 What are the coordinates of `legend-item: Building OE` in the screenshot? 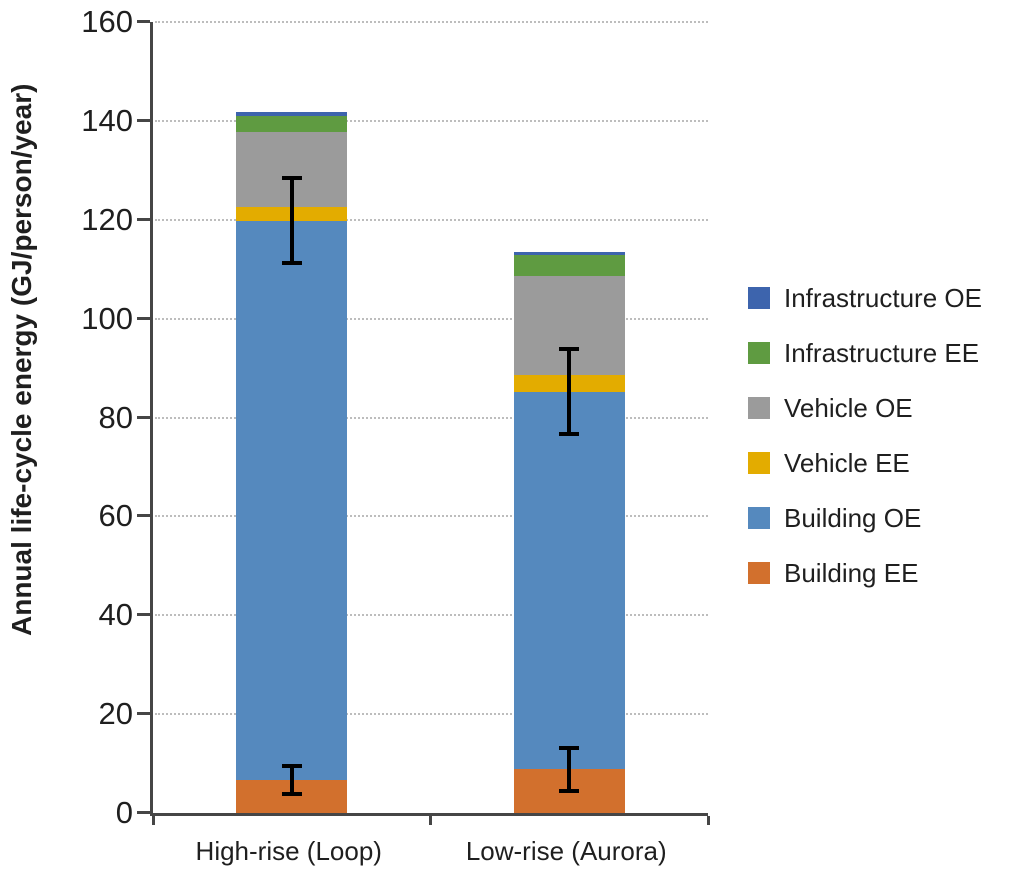 It's located at (865, 518).